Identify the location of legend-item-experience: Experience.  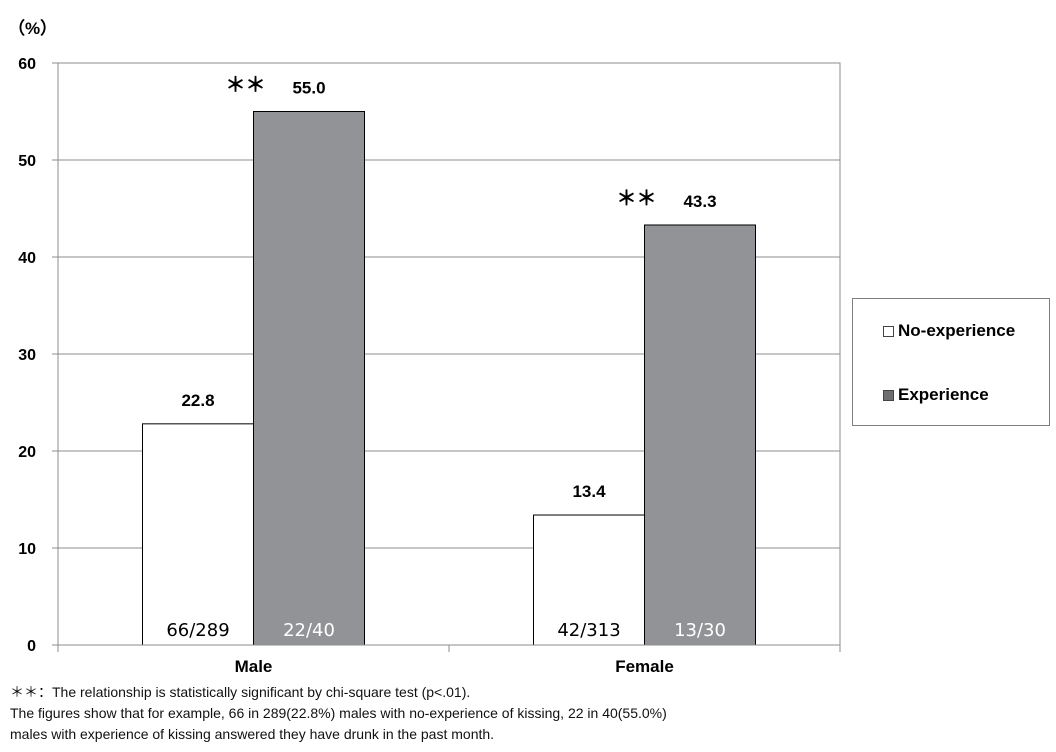
(936, 395).